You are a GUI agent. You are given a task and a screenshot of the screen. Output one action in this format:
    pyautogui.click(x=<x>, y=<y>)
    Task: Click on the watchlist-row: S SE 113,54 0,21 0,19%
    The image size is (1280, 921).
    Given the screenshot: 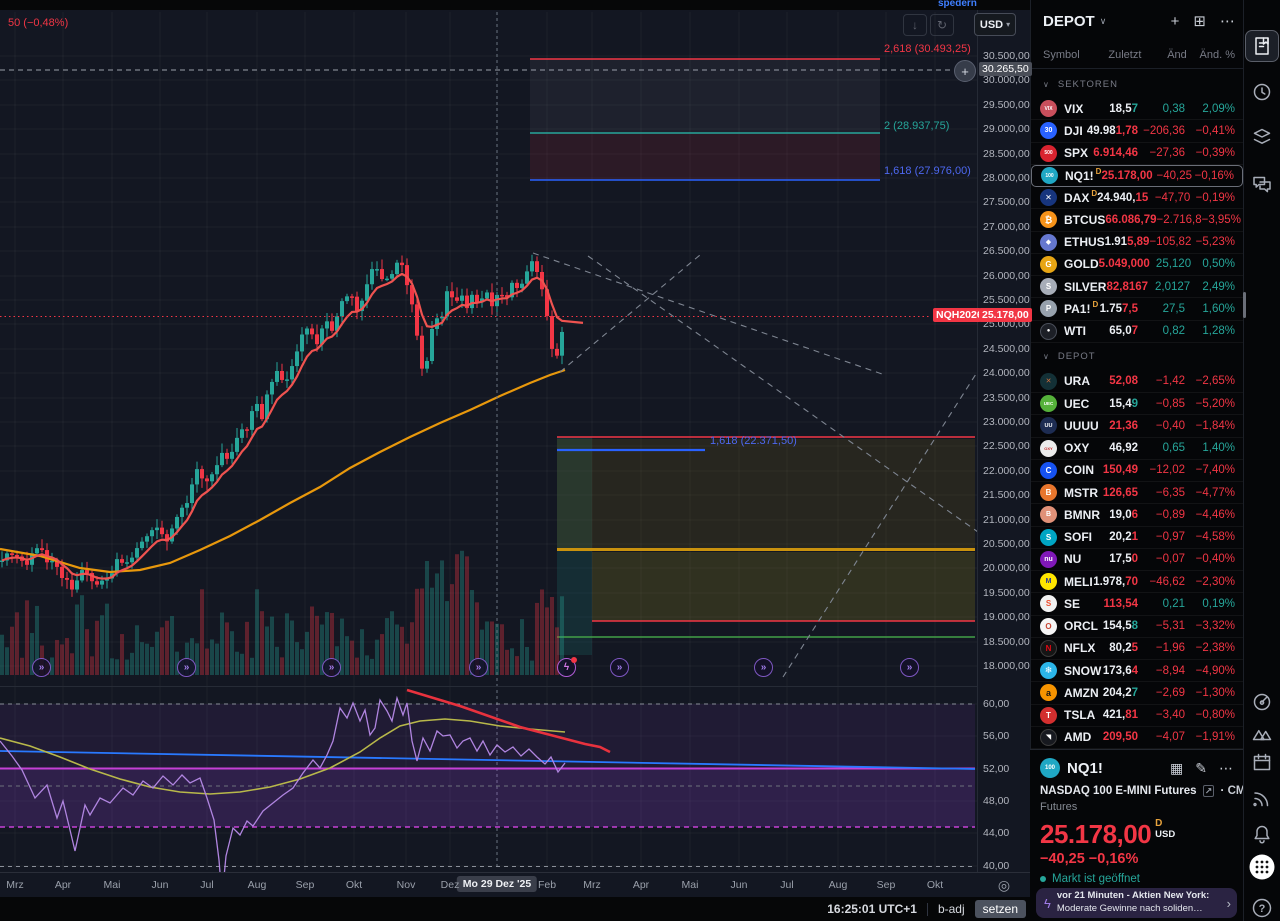 What is the action you would take?
    pyautogui.click(x=1137, y=604)
    